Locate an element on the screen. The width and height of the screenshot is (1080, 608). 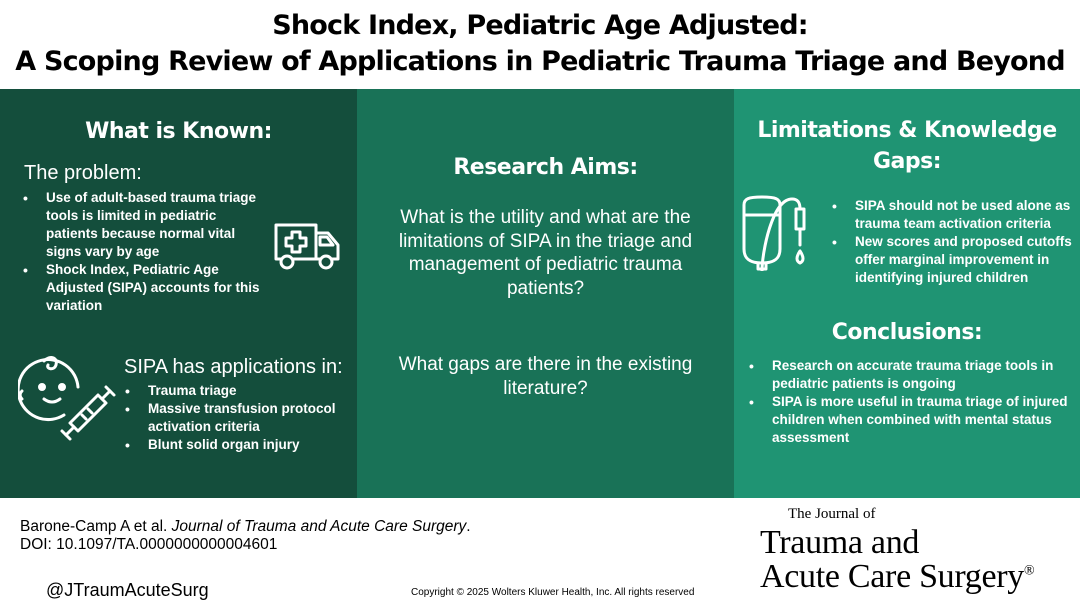
research-aims-heading: Research Aims: is located at coordinates (545, 167).